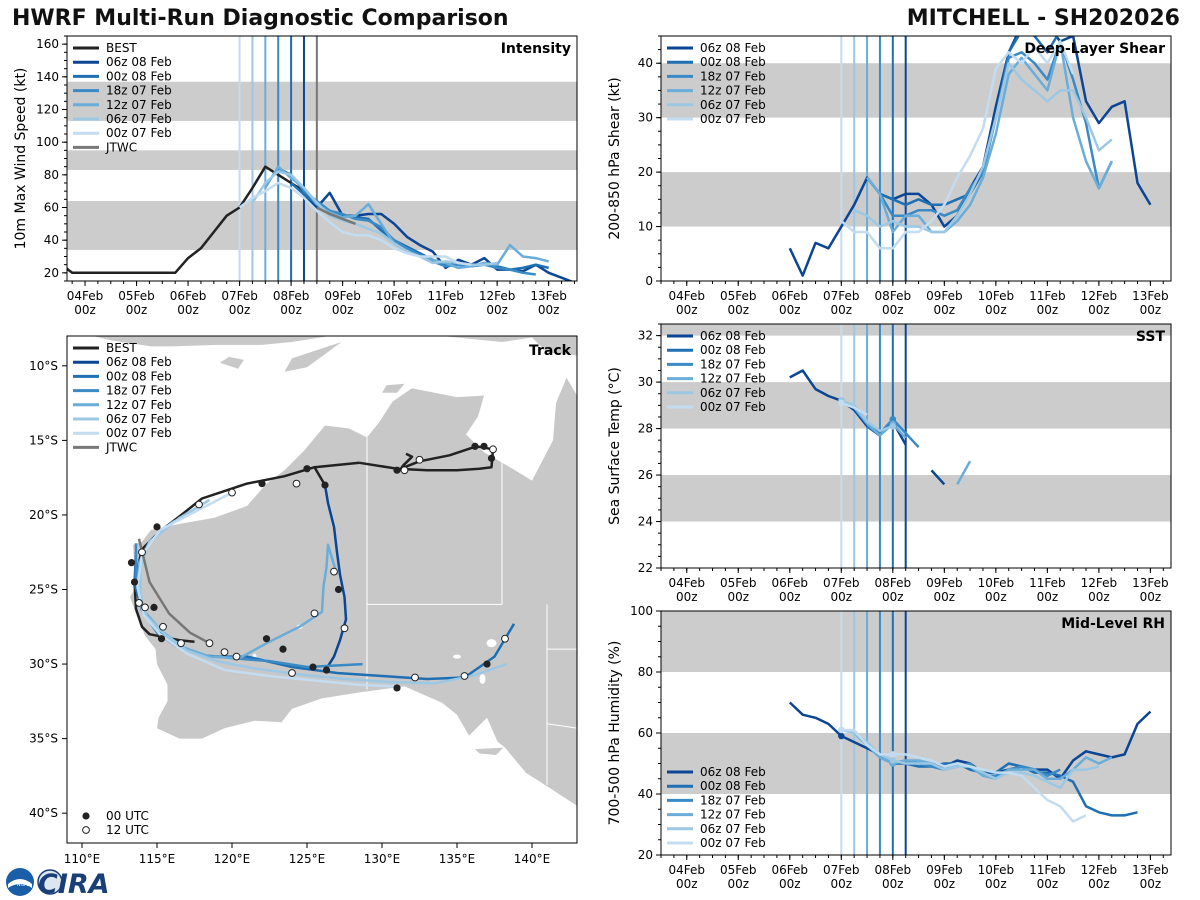 The height and width of the screenshot is (900, 1200). Describe the element at coordinates (893, 583) in the screenshot. I see `x-tick-date: 08Feb` at that location.